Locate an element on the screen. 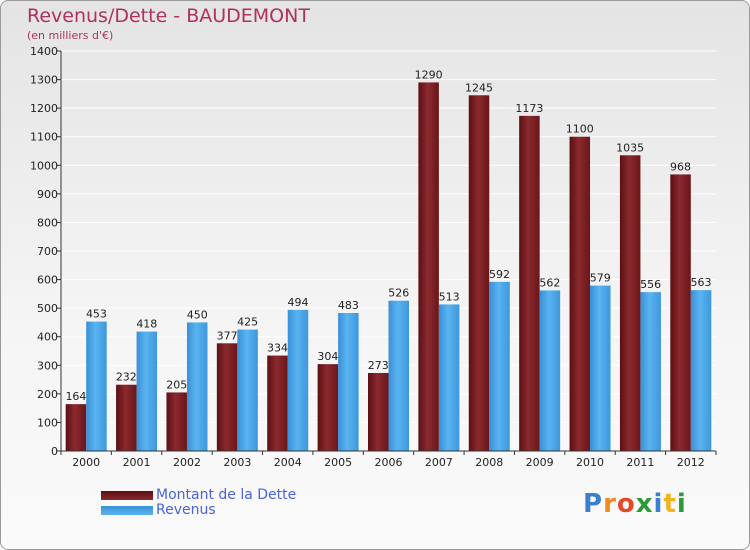  x-tick-label: 2003 is located at coordinates (237, 462).